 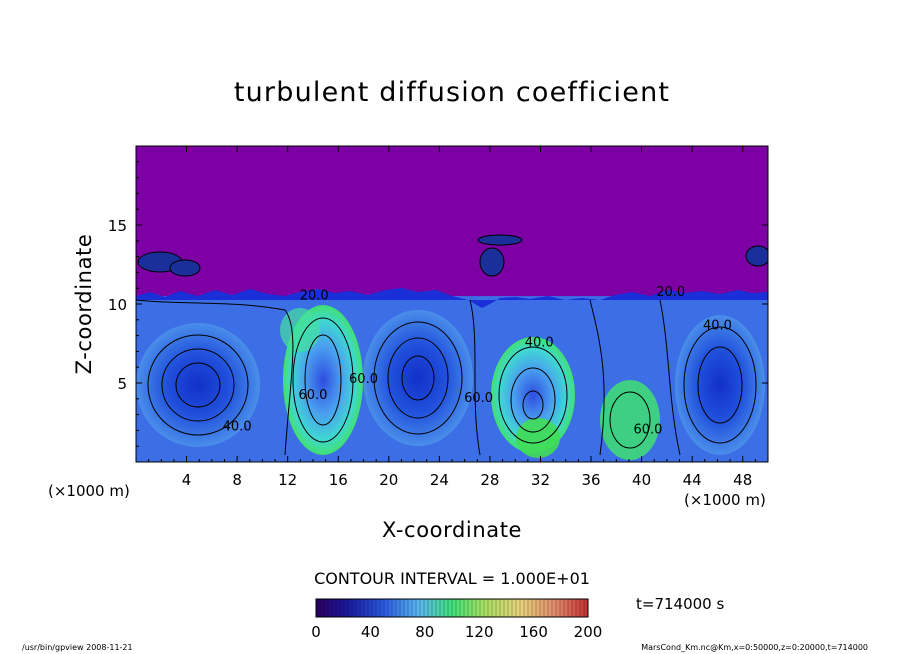 I want to click on y-tick-label: 10, so click(x=117, y=305).